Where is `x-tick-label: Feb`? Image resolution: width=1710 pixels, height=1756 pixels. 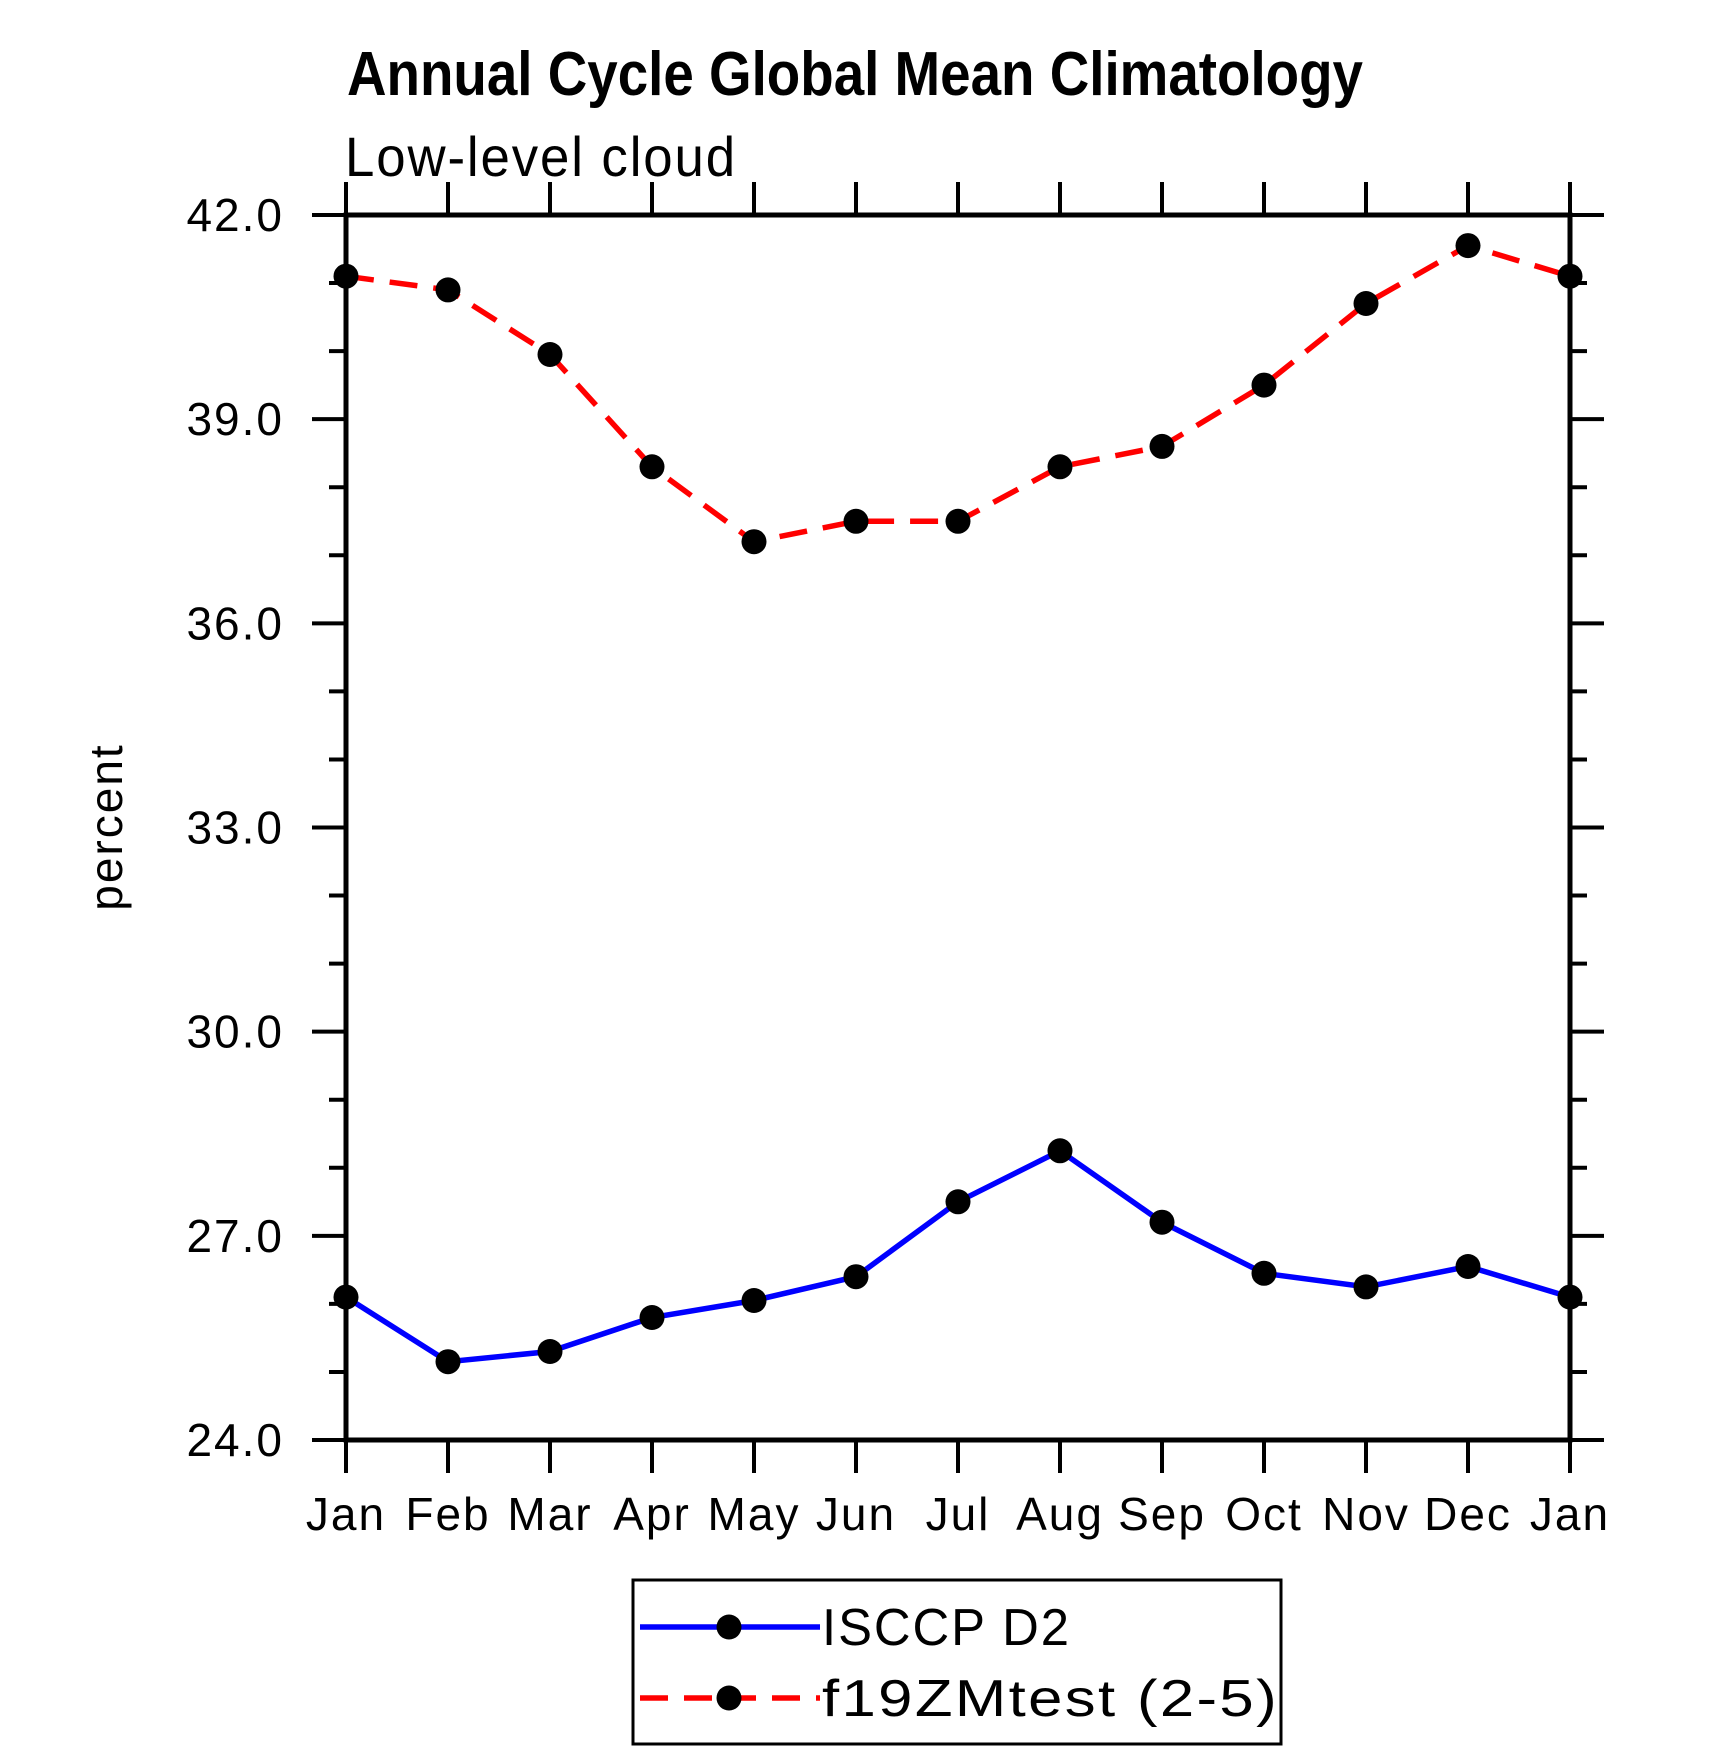
x-tick-label: Feb is located at coordinates (447, 1514).